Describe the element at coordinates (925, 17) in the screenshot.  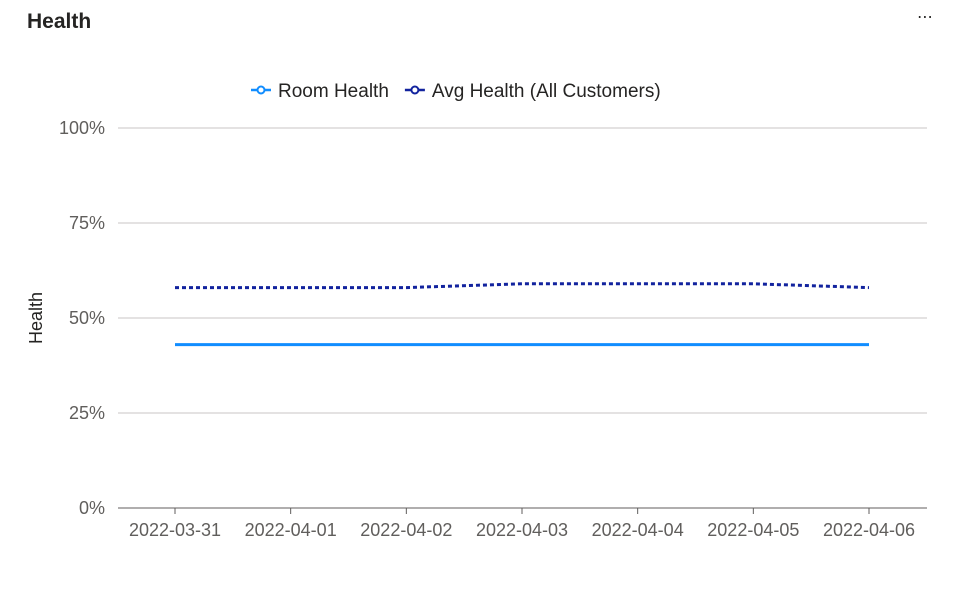
I see `more-options-icon: ⋯` at that location.